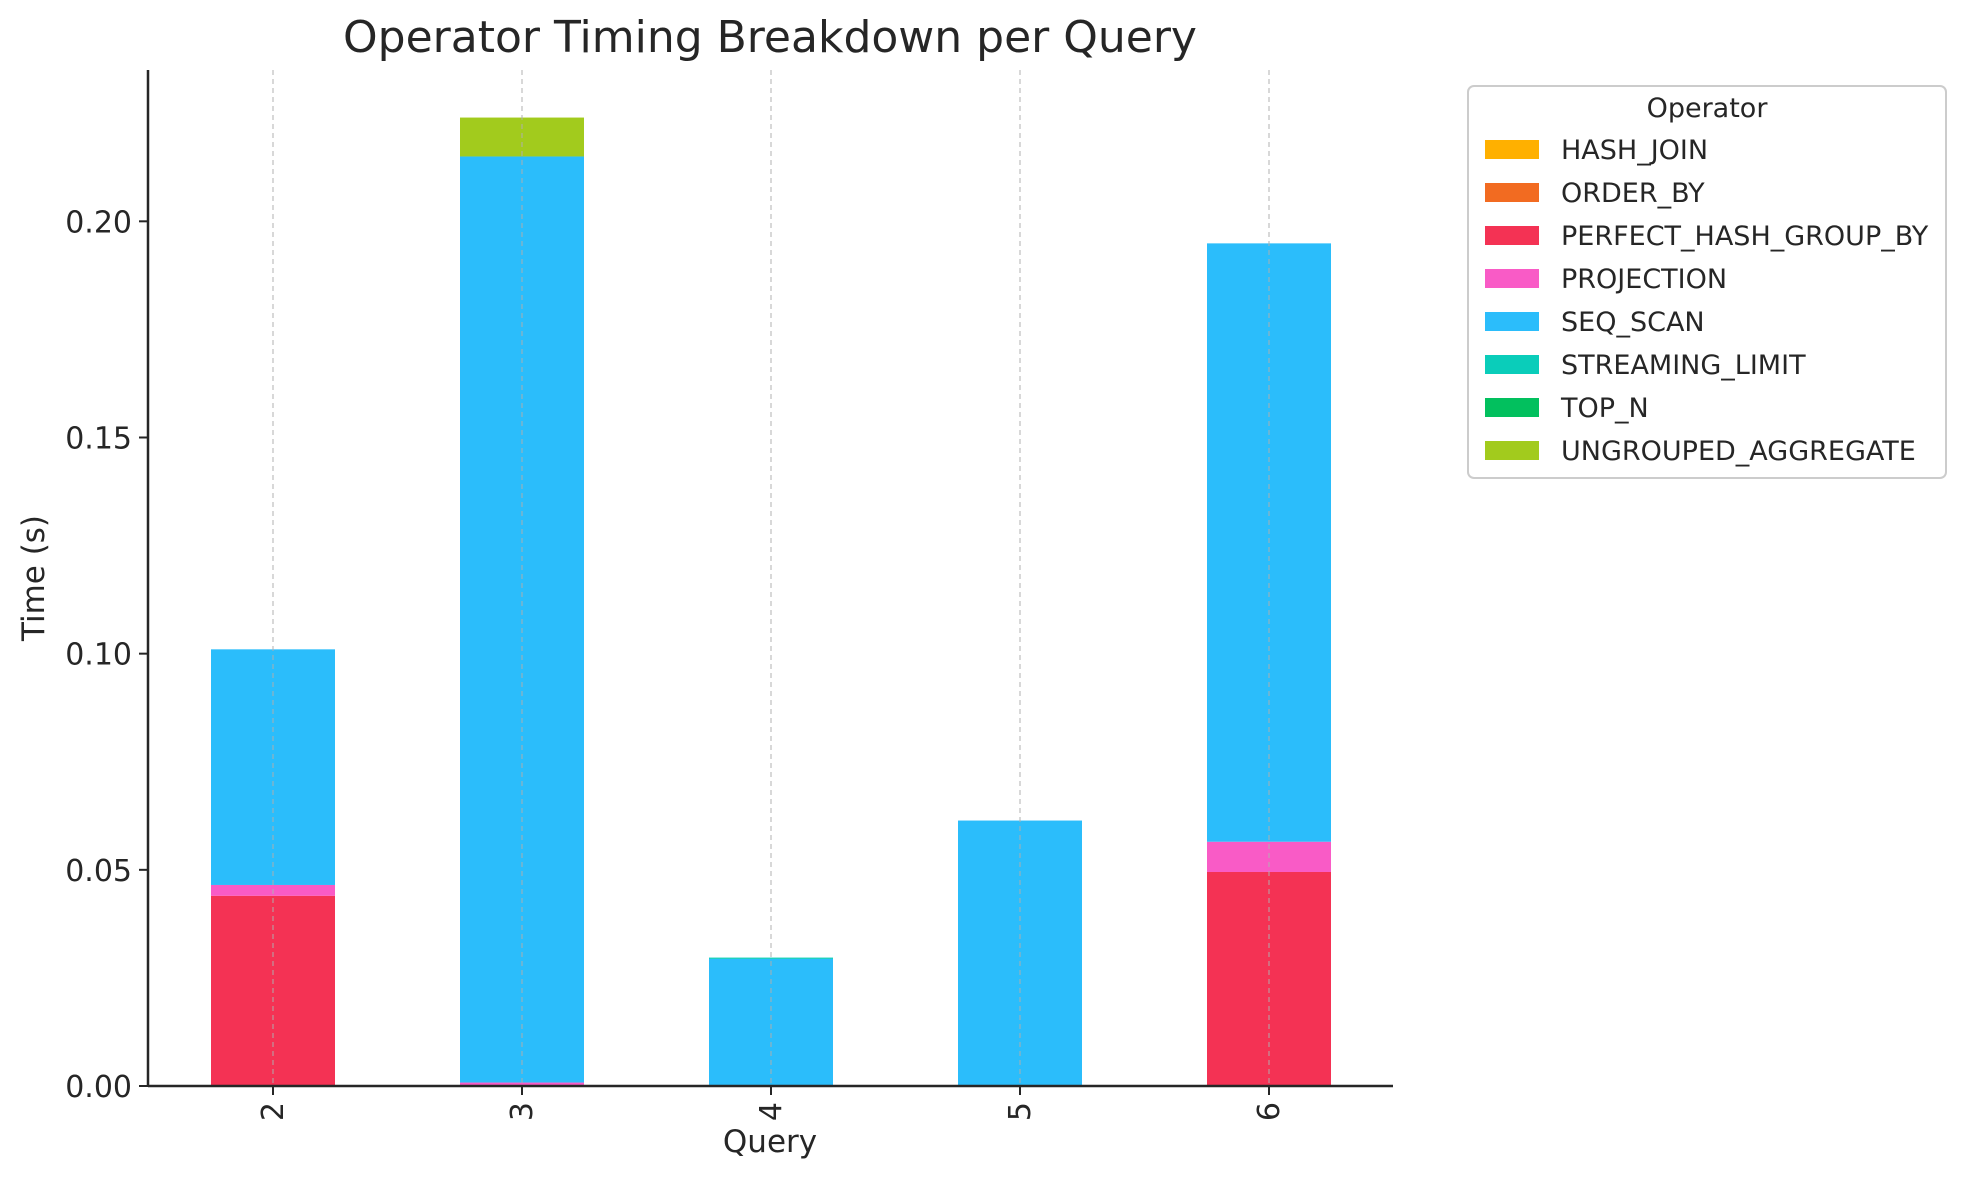 This screenshot has width=1964, height=1185. Describe the element at coordinates (1644, 279) in the screenshot. I see `legend-label-projection: PROJECTION` at that location.